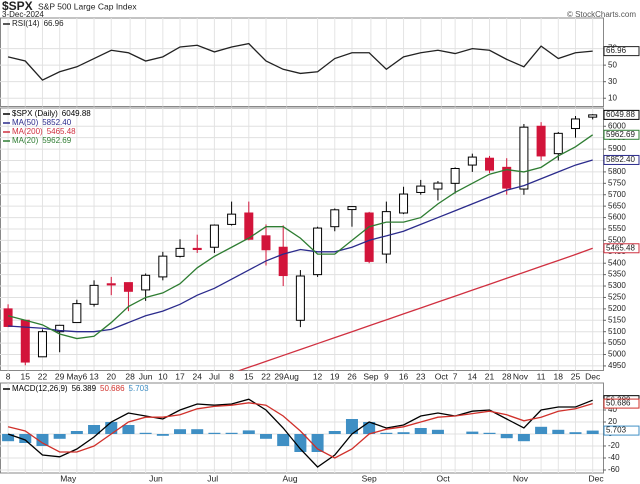  Describe the element at coordinates (617, 240) in the screenshot. I see `y-tick-label: 5500` at that location.